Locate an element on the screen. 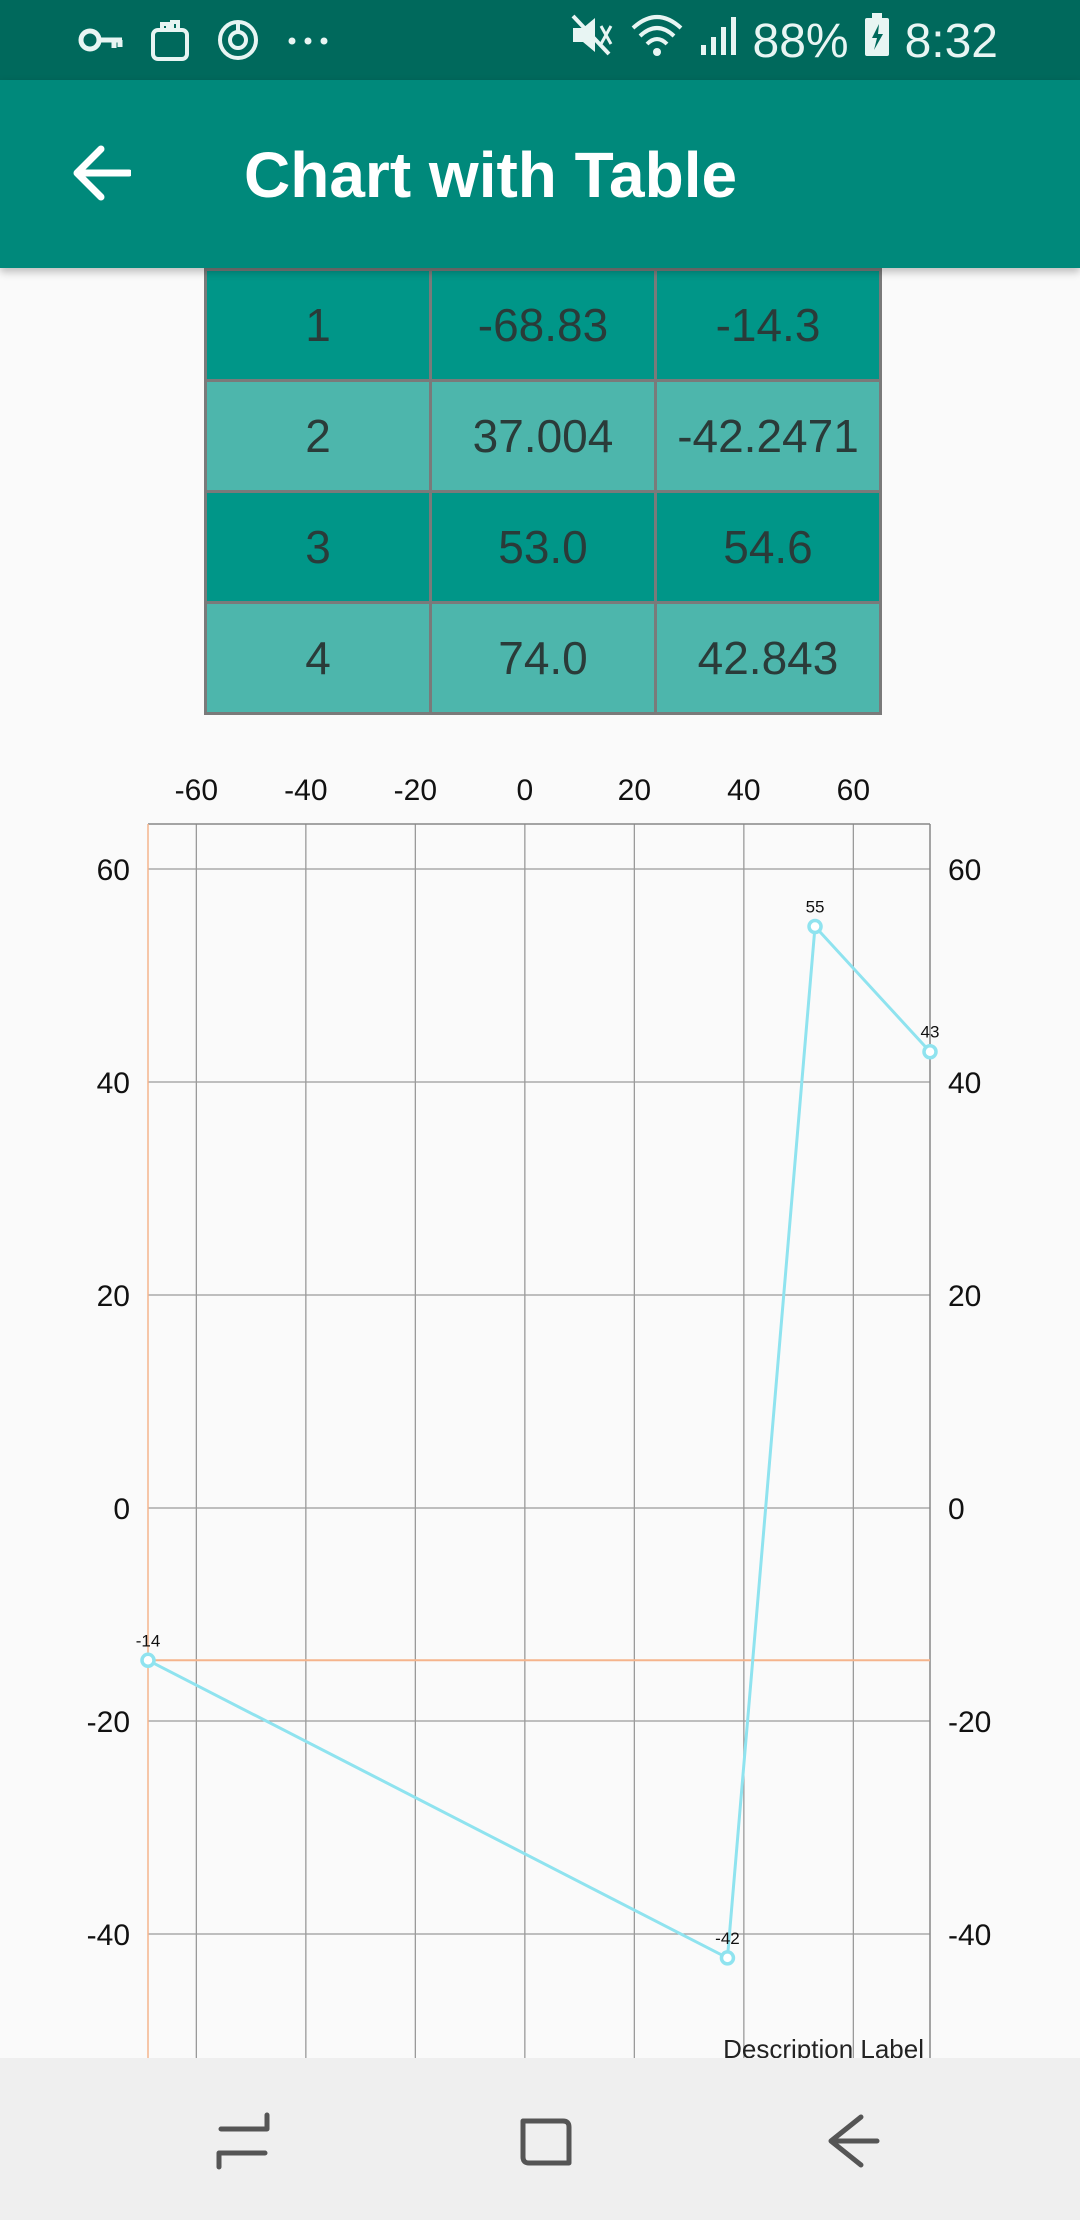  table-cell-y: 42.843 is located at coordinates (768, 658).